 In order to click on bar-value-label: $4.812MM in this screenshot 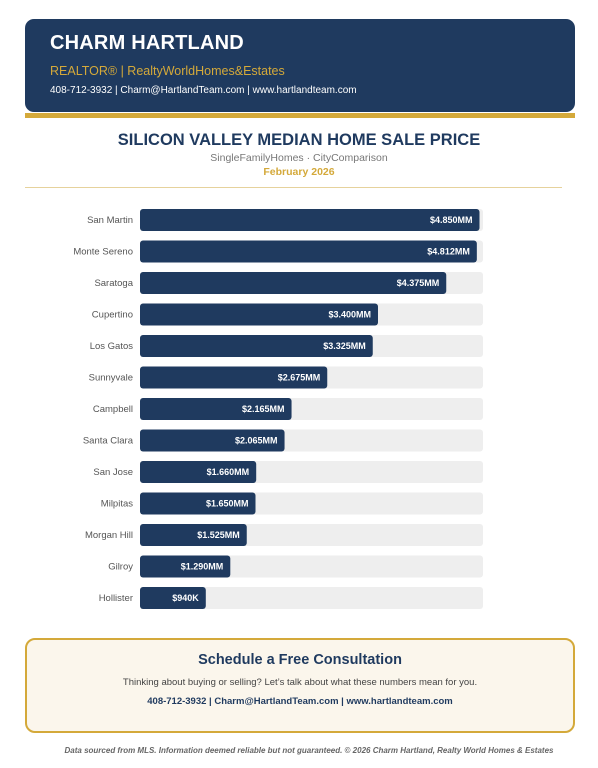, I will do `click(448, 252)`.